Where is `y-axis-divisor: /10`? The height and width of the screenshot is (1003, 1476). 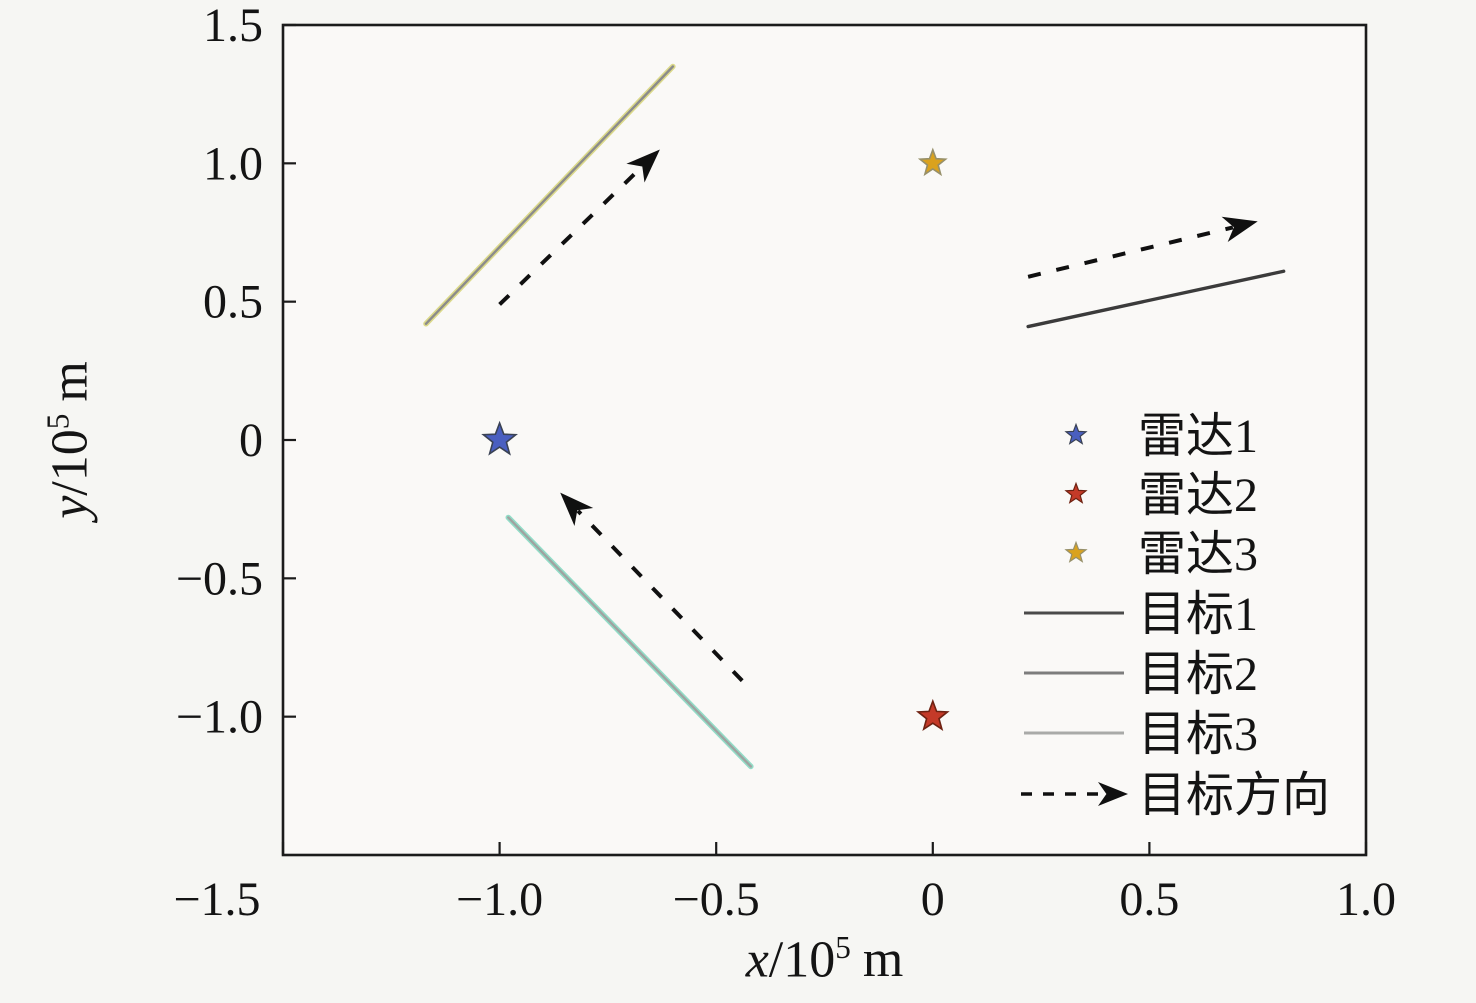 y-axis-divisor: /10 is located at coordinates (70, 462).